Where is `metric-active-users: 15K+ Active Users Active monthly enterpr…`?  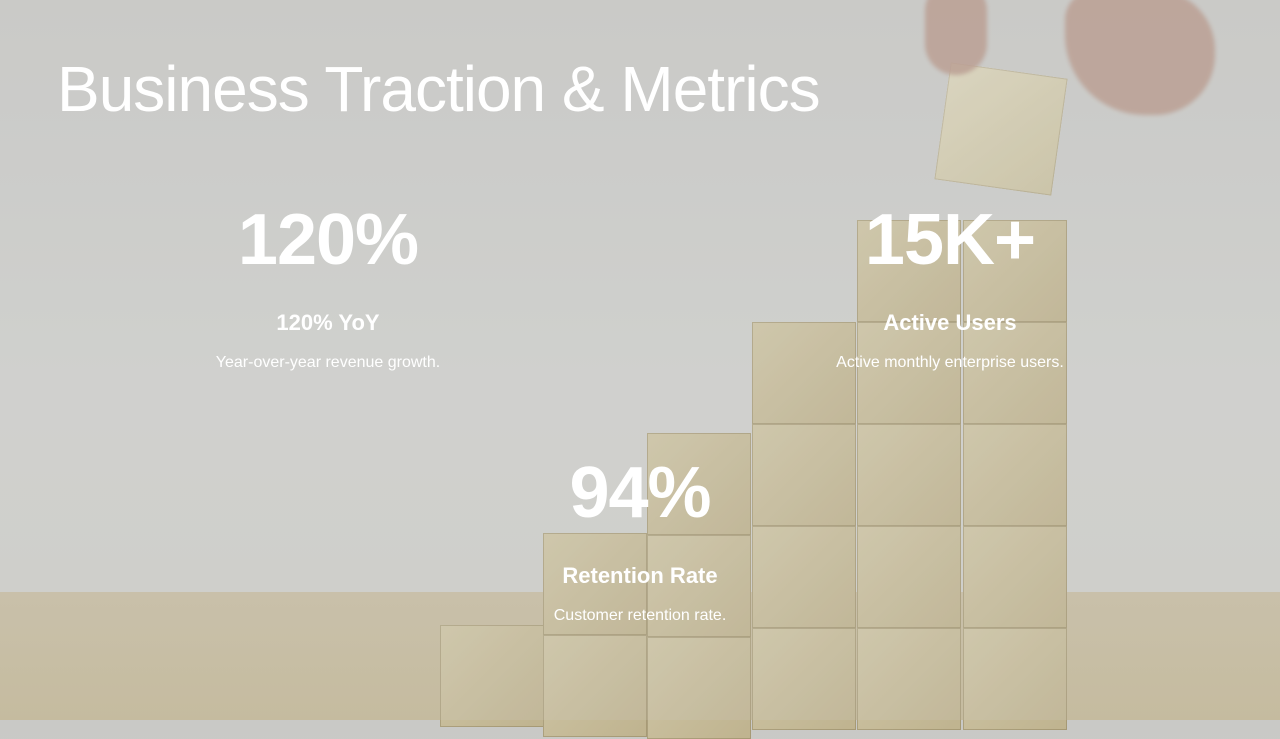
metric-active-users: 15K+ Active Users Active monthly enterpr… is located at coordinates (950, 288).